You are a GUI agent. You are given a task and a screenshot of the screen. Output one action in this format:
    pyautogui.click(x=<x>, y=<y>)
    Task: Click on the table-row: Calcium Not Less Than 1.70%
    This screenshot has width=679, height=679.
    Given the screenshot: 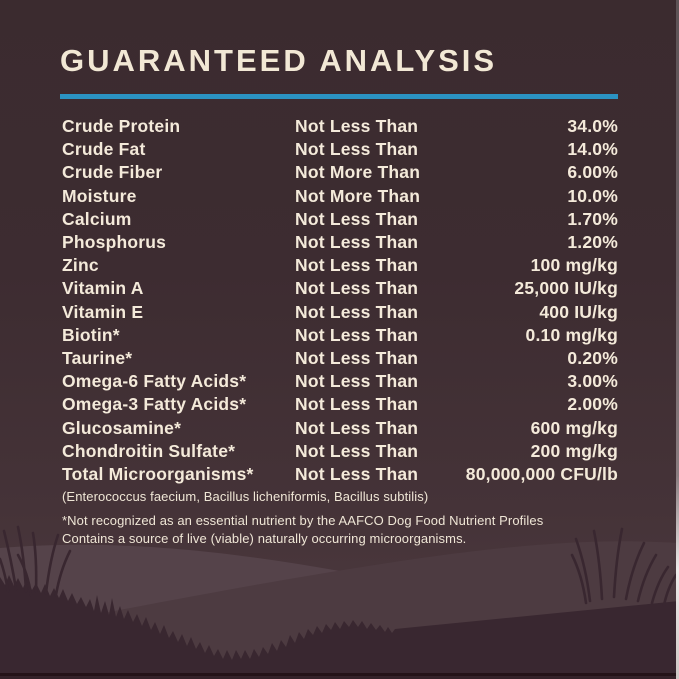 What is the action you would take?
    pyautogui.click(x=340, y=219)
    